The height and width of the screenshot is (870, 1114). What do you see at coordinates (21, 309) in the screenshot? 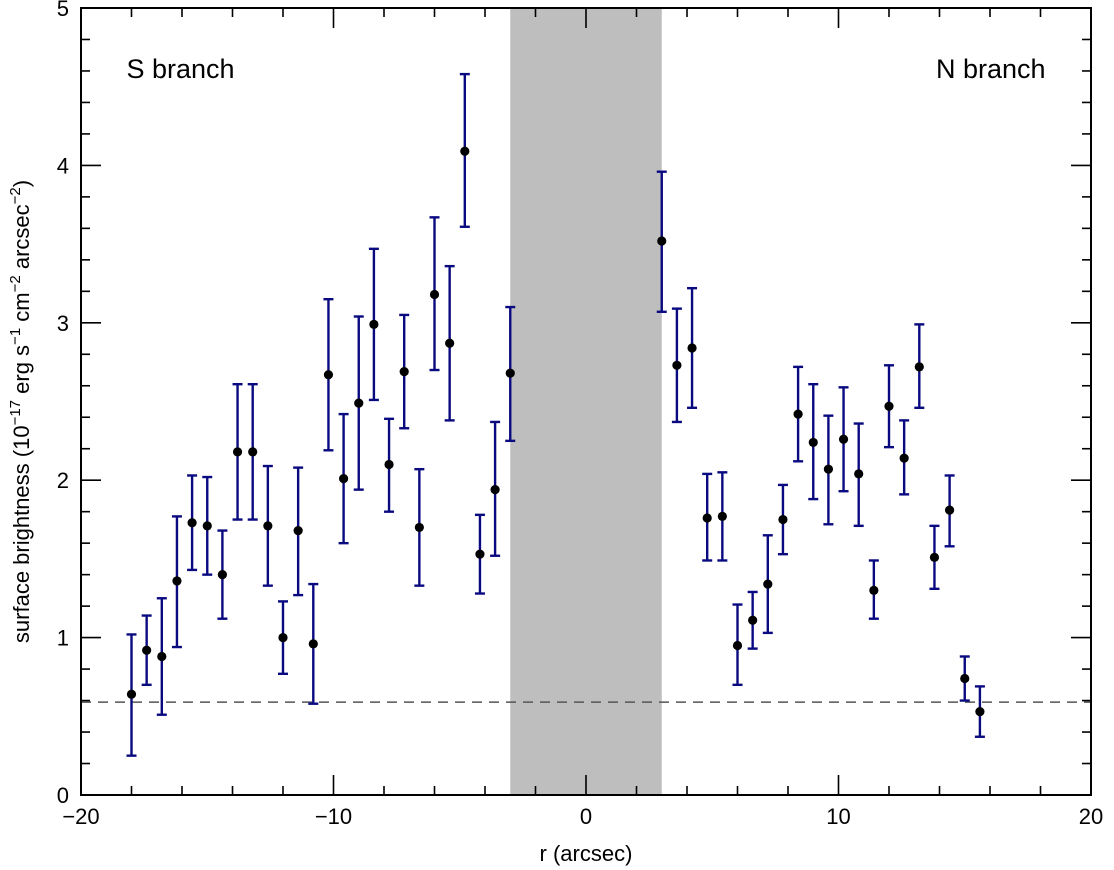
I see `y-title-mid2: cm` at bounding box center [21, 309].